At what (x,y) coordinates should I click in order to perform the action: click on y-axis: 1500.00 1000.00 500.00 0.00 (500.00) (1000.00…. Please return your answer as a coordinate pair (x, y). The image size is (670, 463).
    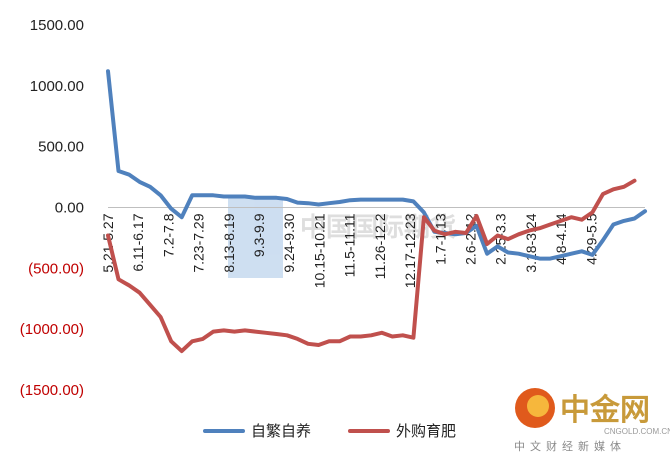
    Looking at the image, I should click on (52, 208).